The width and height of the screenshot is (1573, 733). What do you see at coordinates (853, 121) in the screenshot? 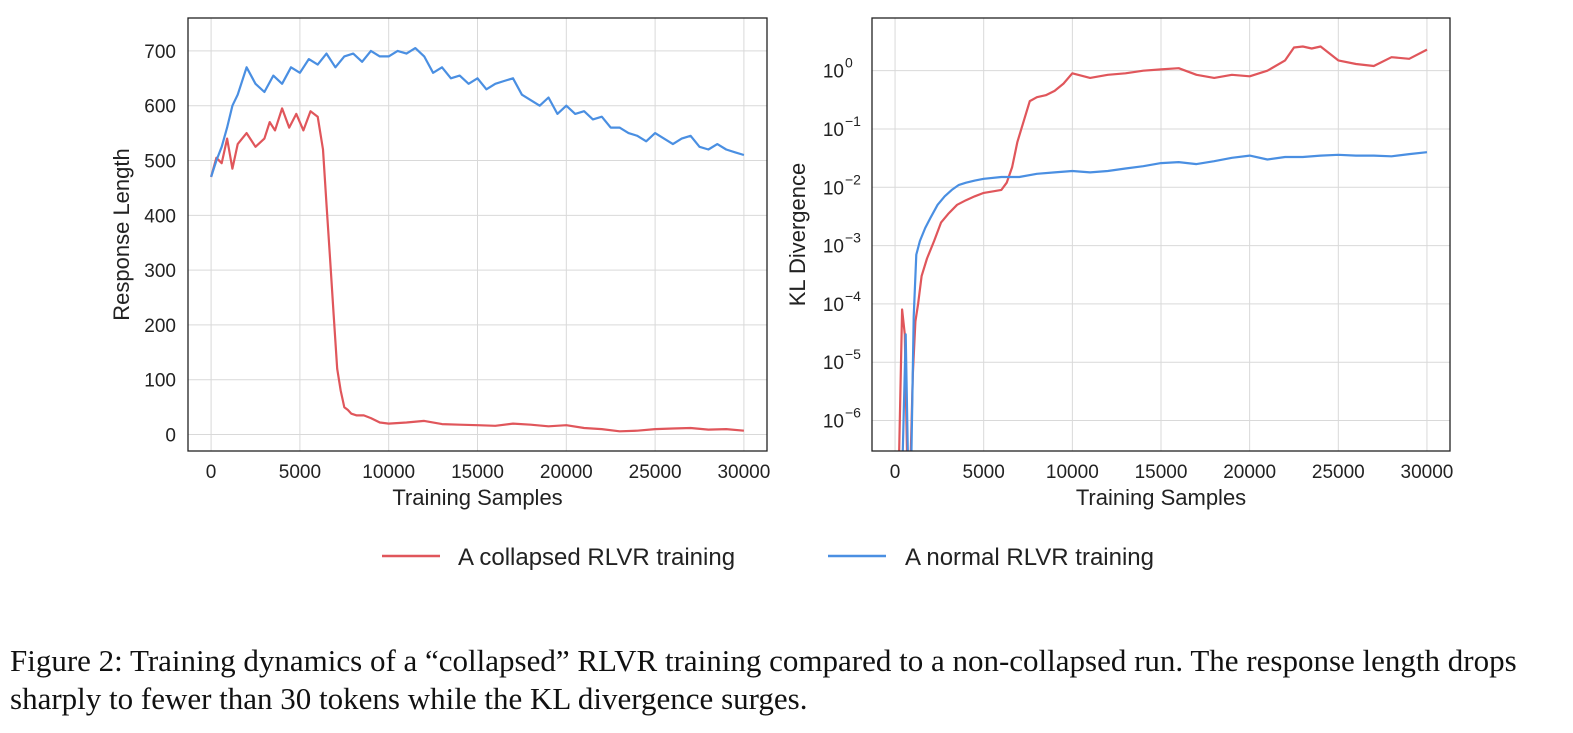
I see `y-tick-exponent: −1` at bounding box center [853, 121].